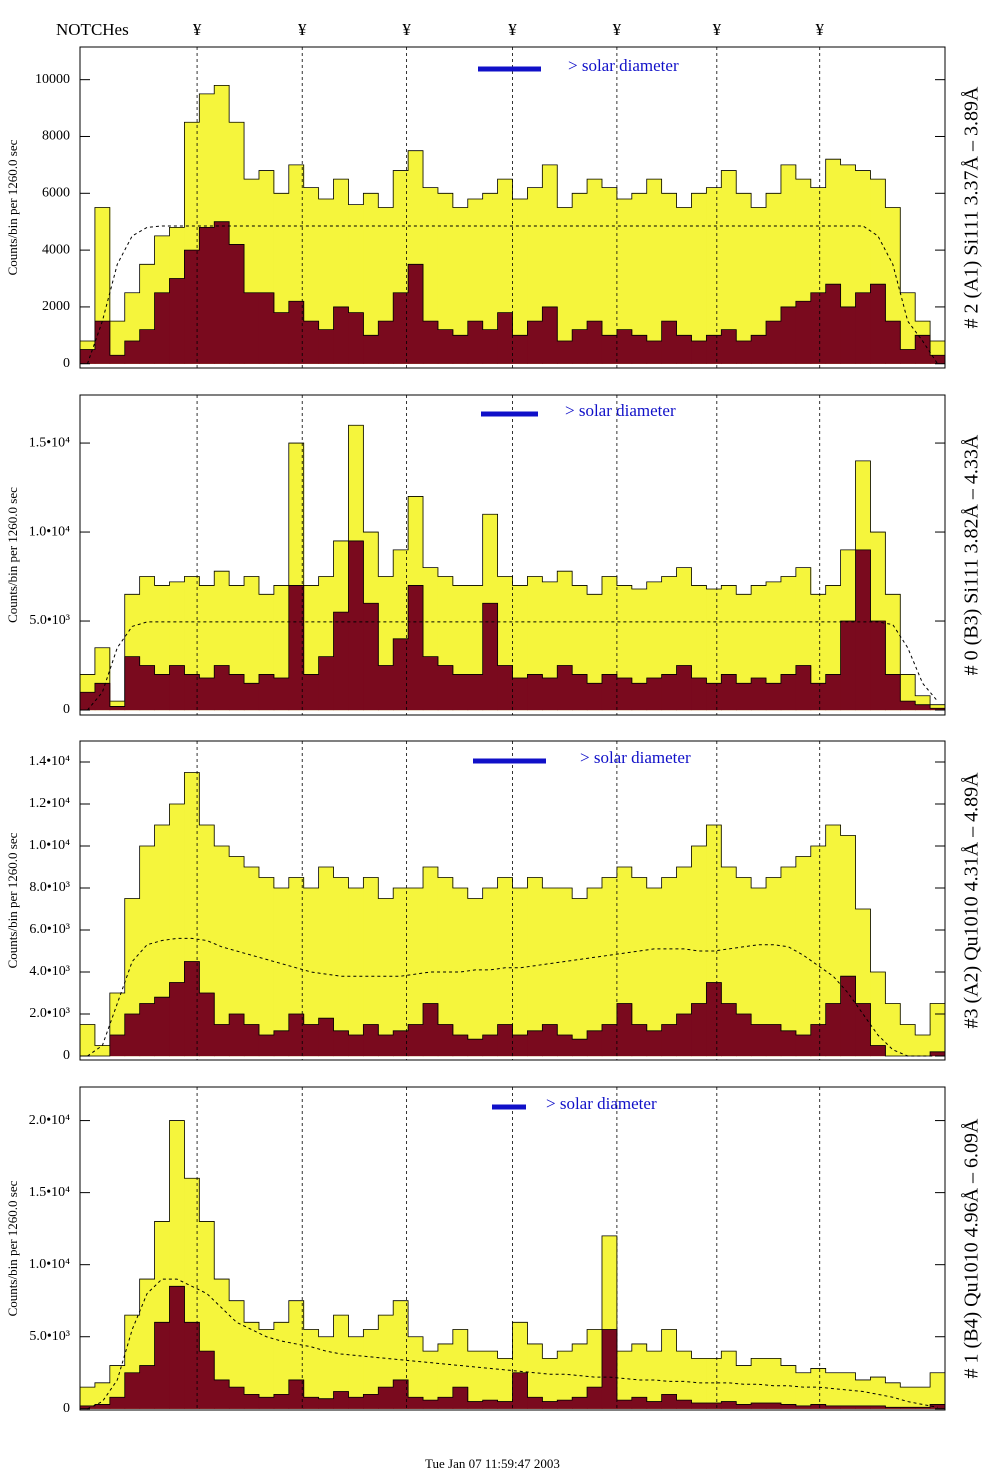 Image resolution: width=1004 pixels, height=1476 pixels. I want to click on legend-text: > solar diameter, so click(635, 757).